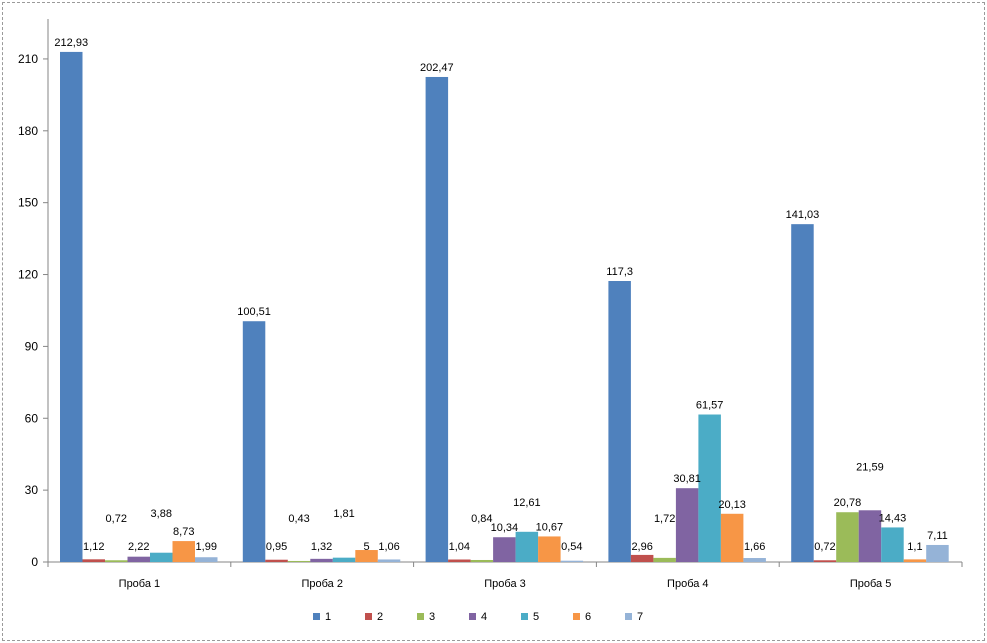 The image size is (987, 643). I want to click on data-label: 14,43, so click(893, 518).